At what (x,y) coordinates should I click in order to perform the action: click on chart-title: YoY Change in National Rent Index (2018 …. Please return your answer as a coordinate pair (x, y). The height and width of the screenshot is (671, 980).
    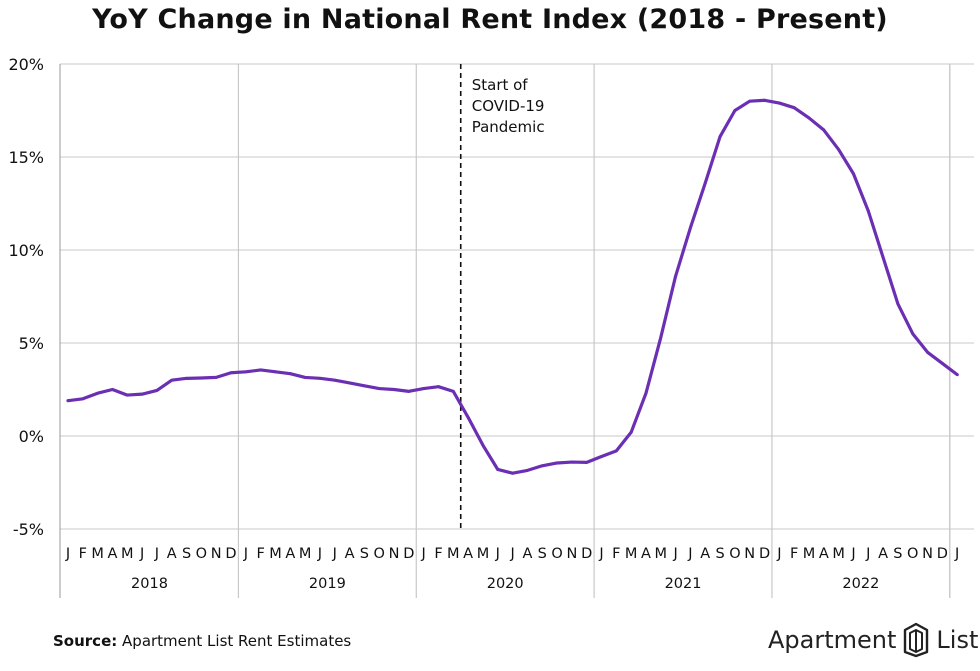
    Looking at the image, I should click on (490, 19).